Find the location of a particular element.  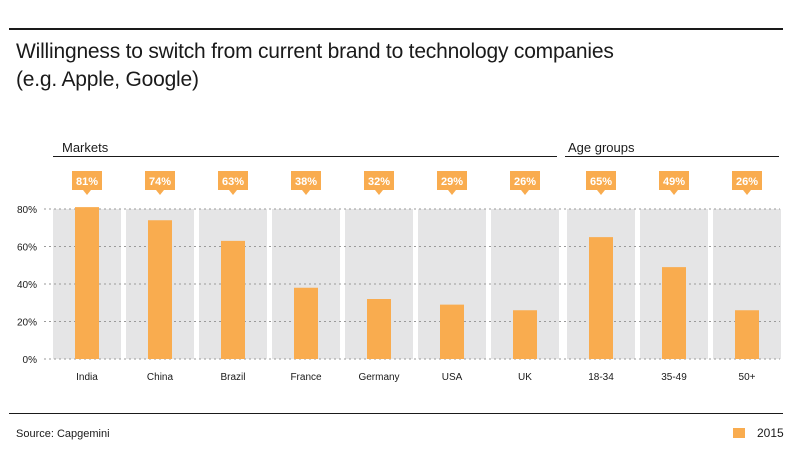

source-note: Source: Capgemini is located at coordinates (63, 434).